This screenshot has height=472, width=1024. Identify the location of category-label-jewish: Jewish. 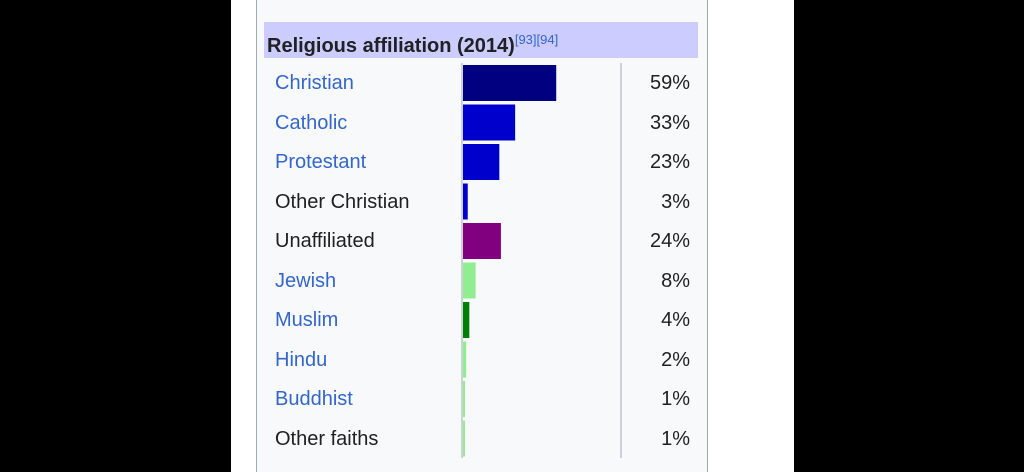
(306, 280).